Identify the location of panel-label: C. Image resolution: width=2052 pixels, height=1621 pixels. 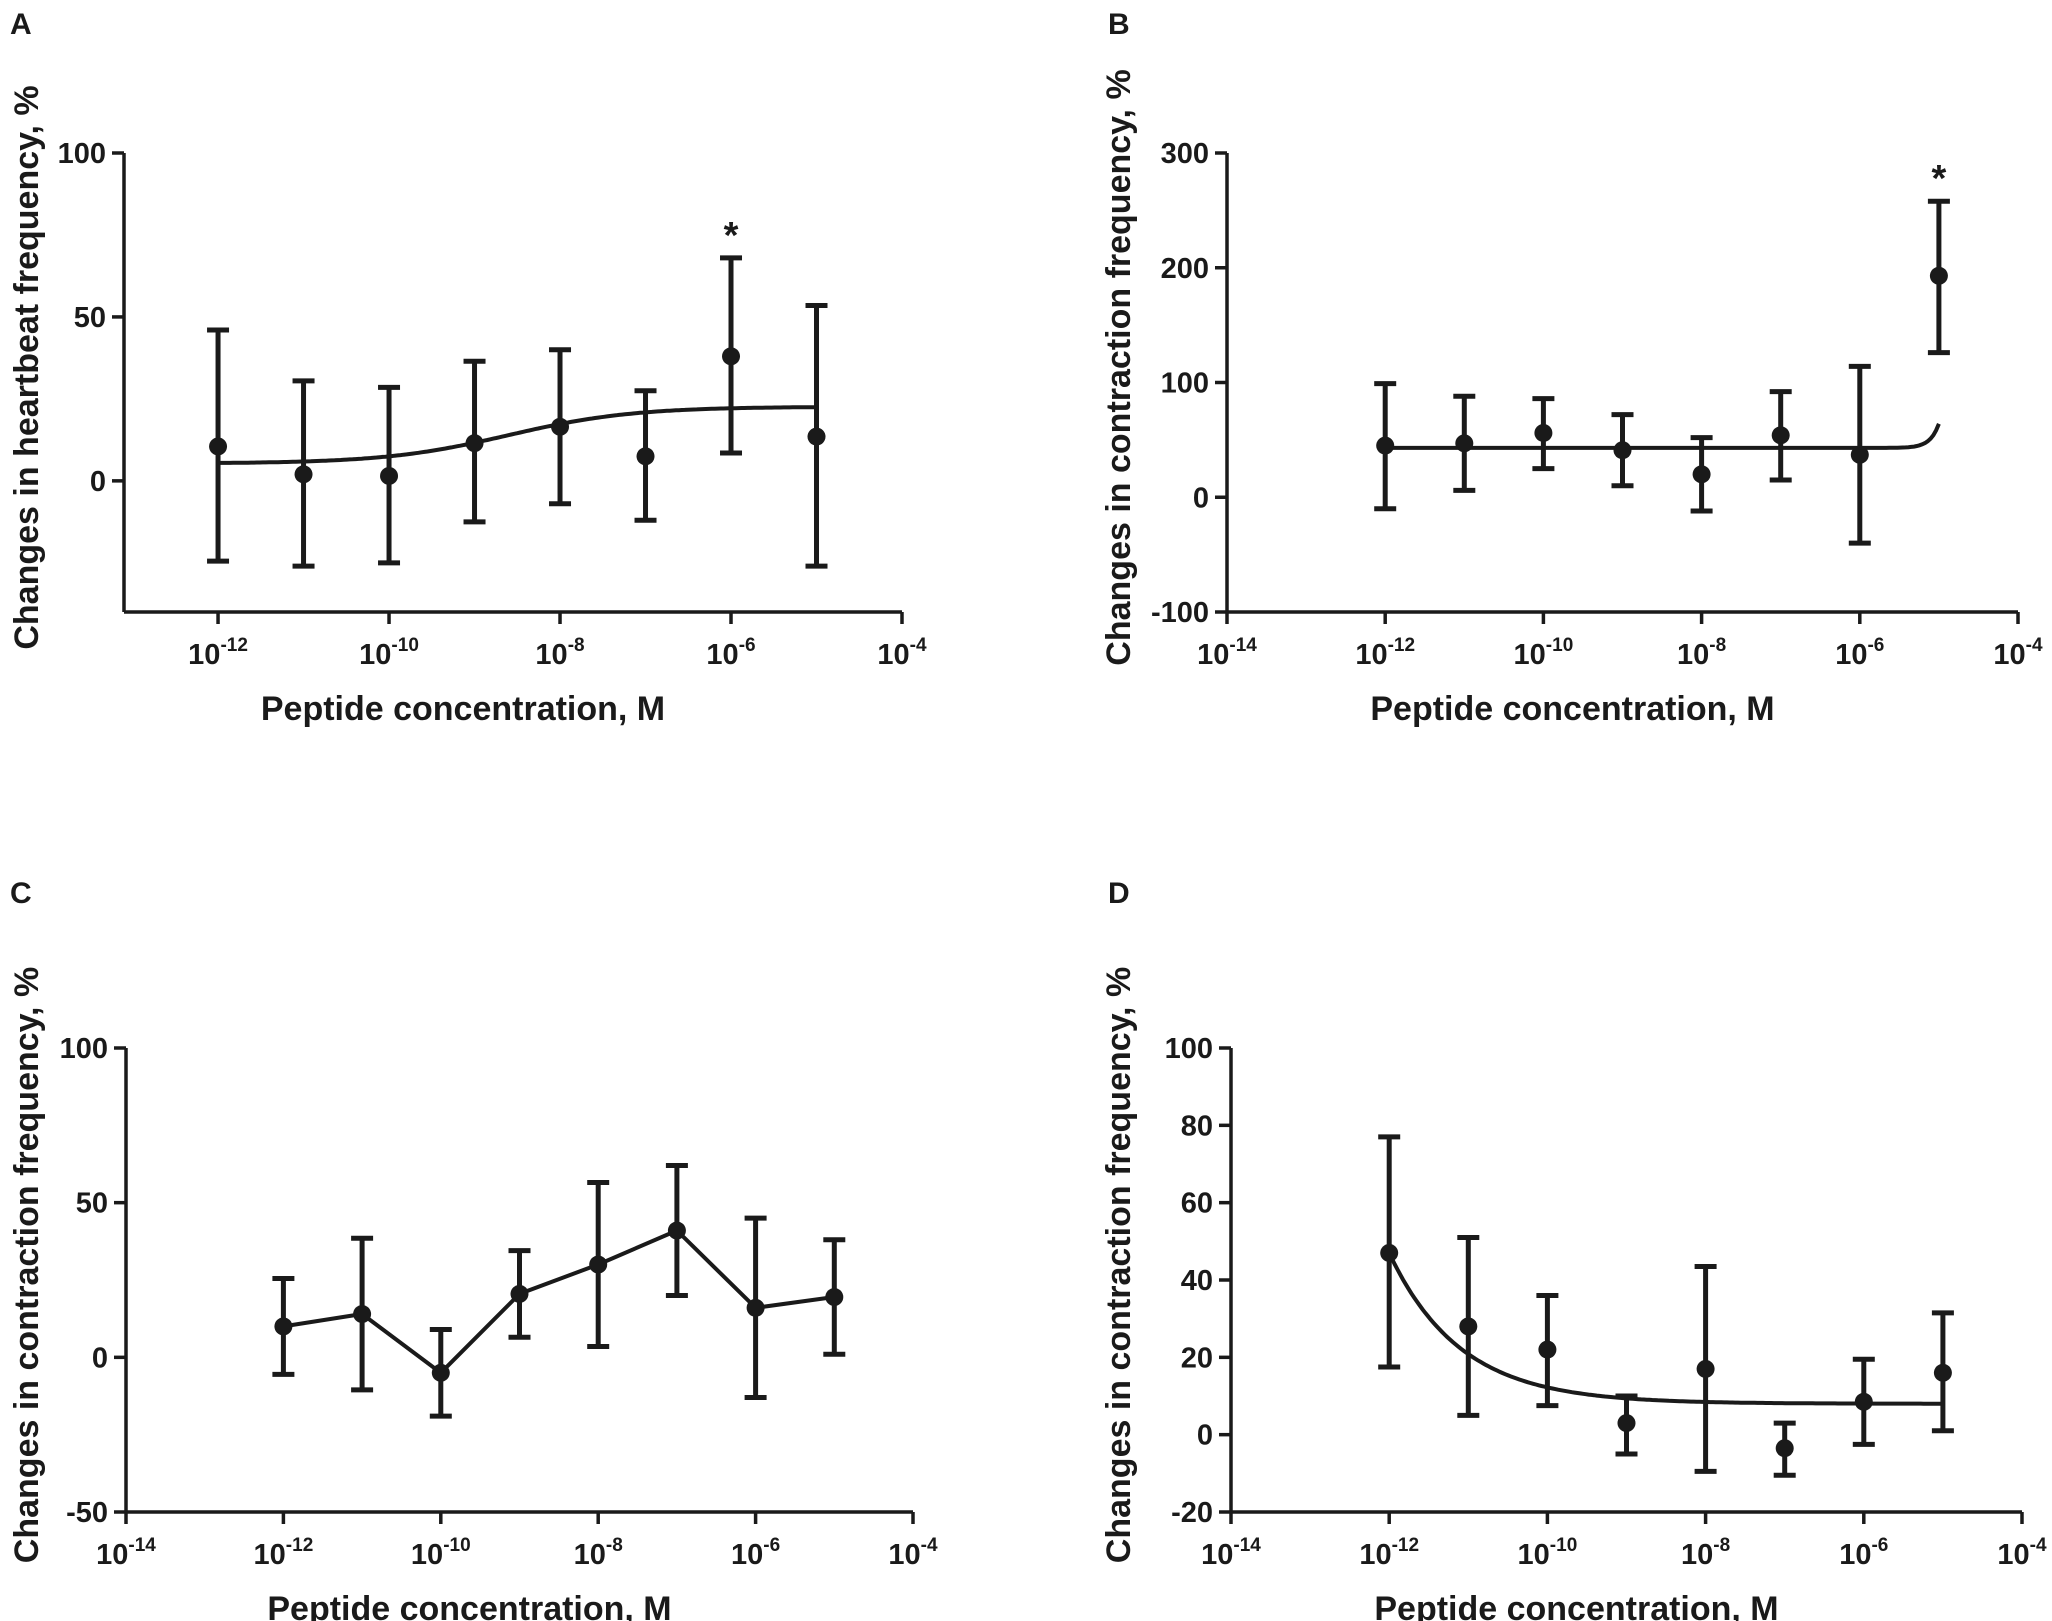
(21, 893).